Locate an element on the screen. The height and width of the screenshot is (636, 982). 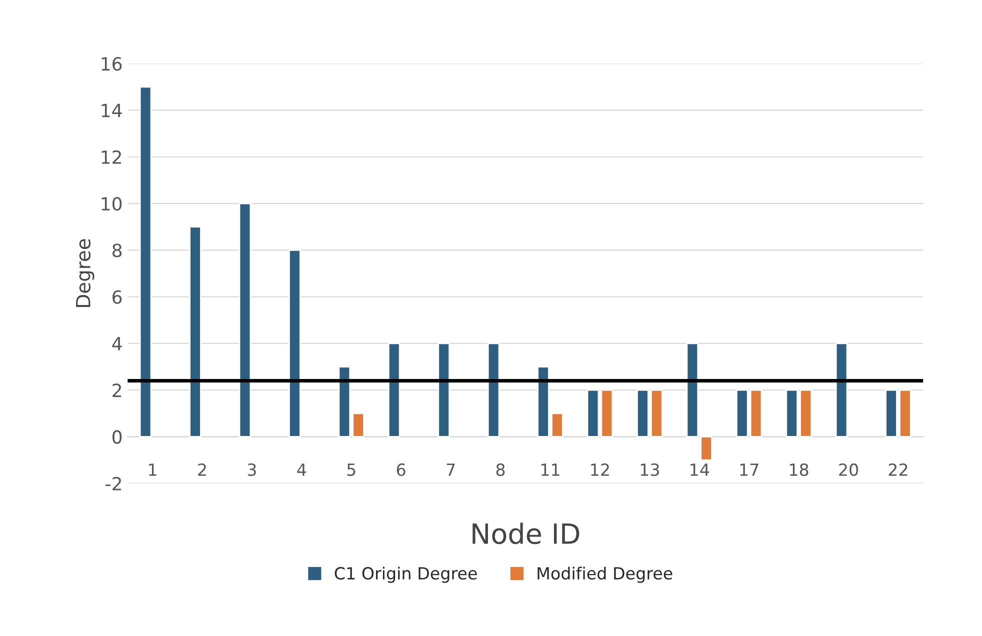
y-tick-label: 16 is located at coordinates (112, 64).